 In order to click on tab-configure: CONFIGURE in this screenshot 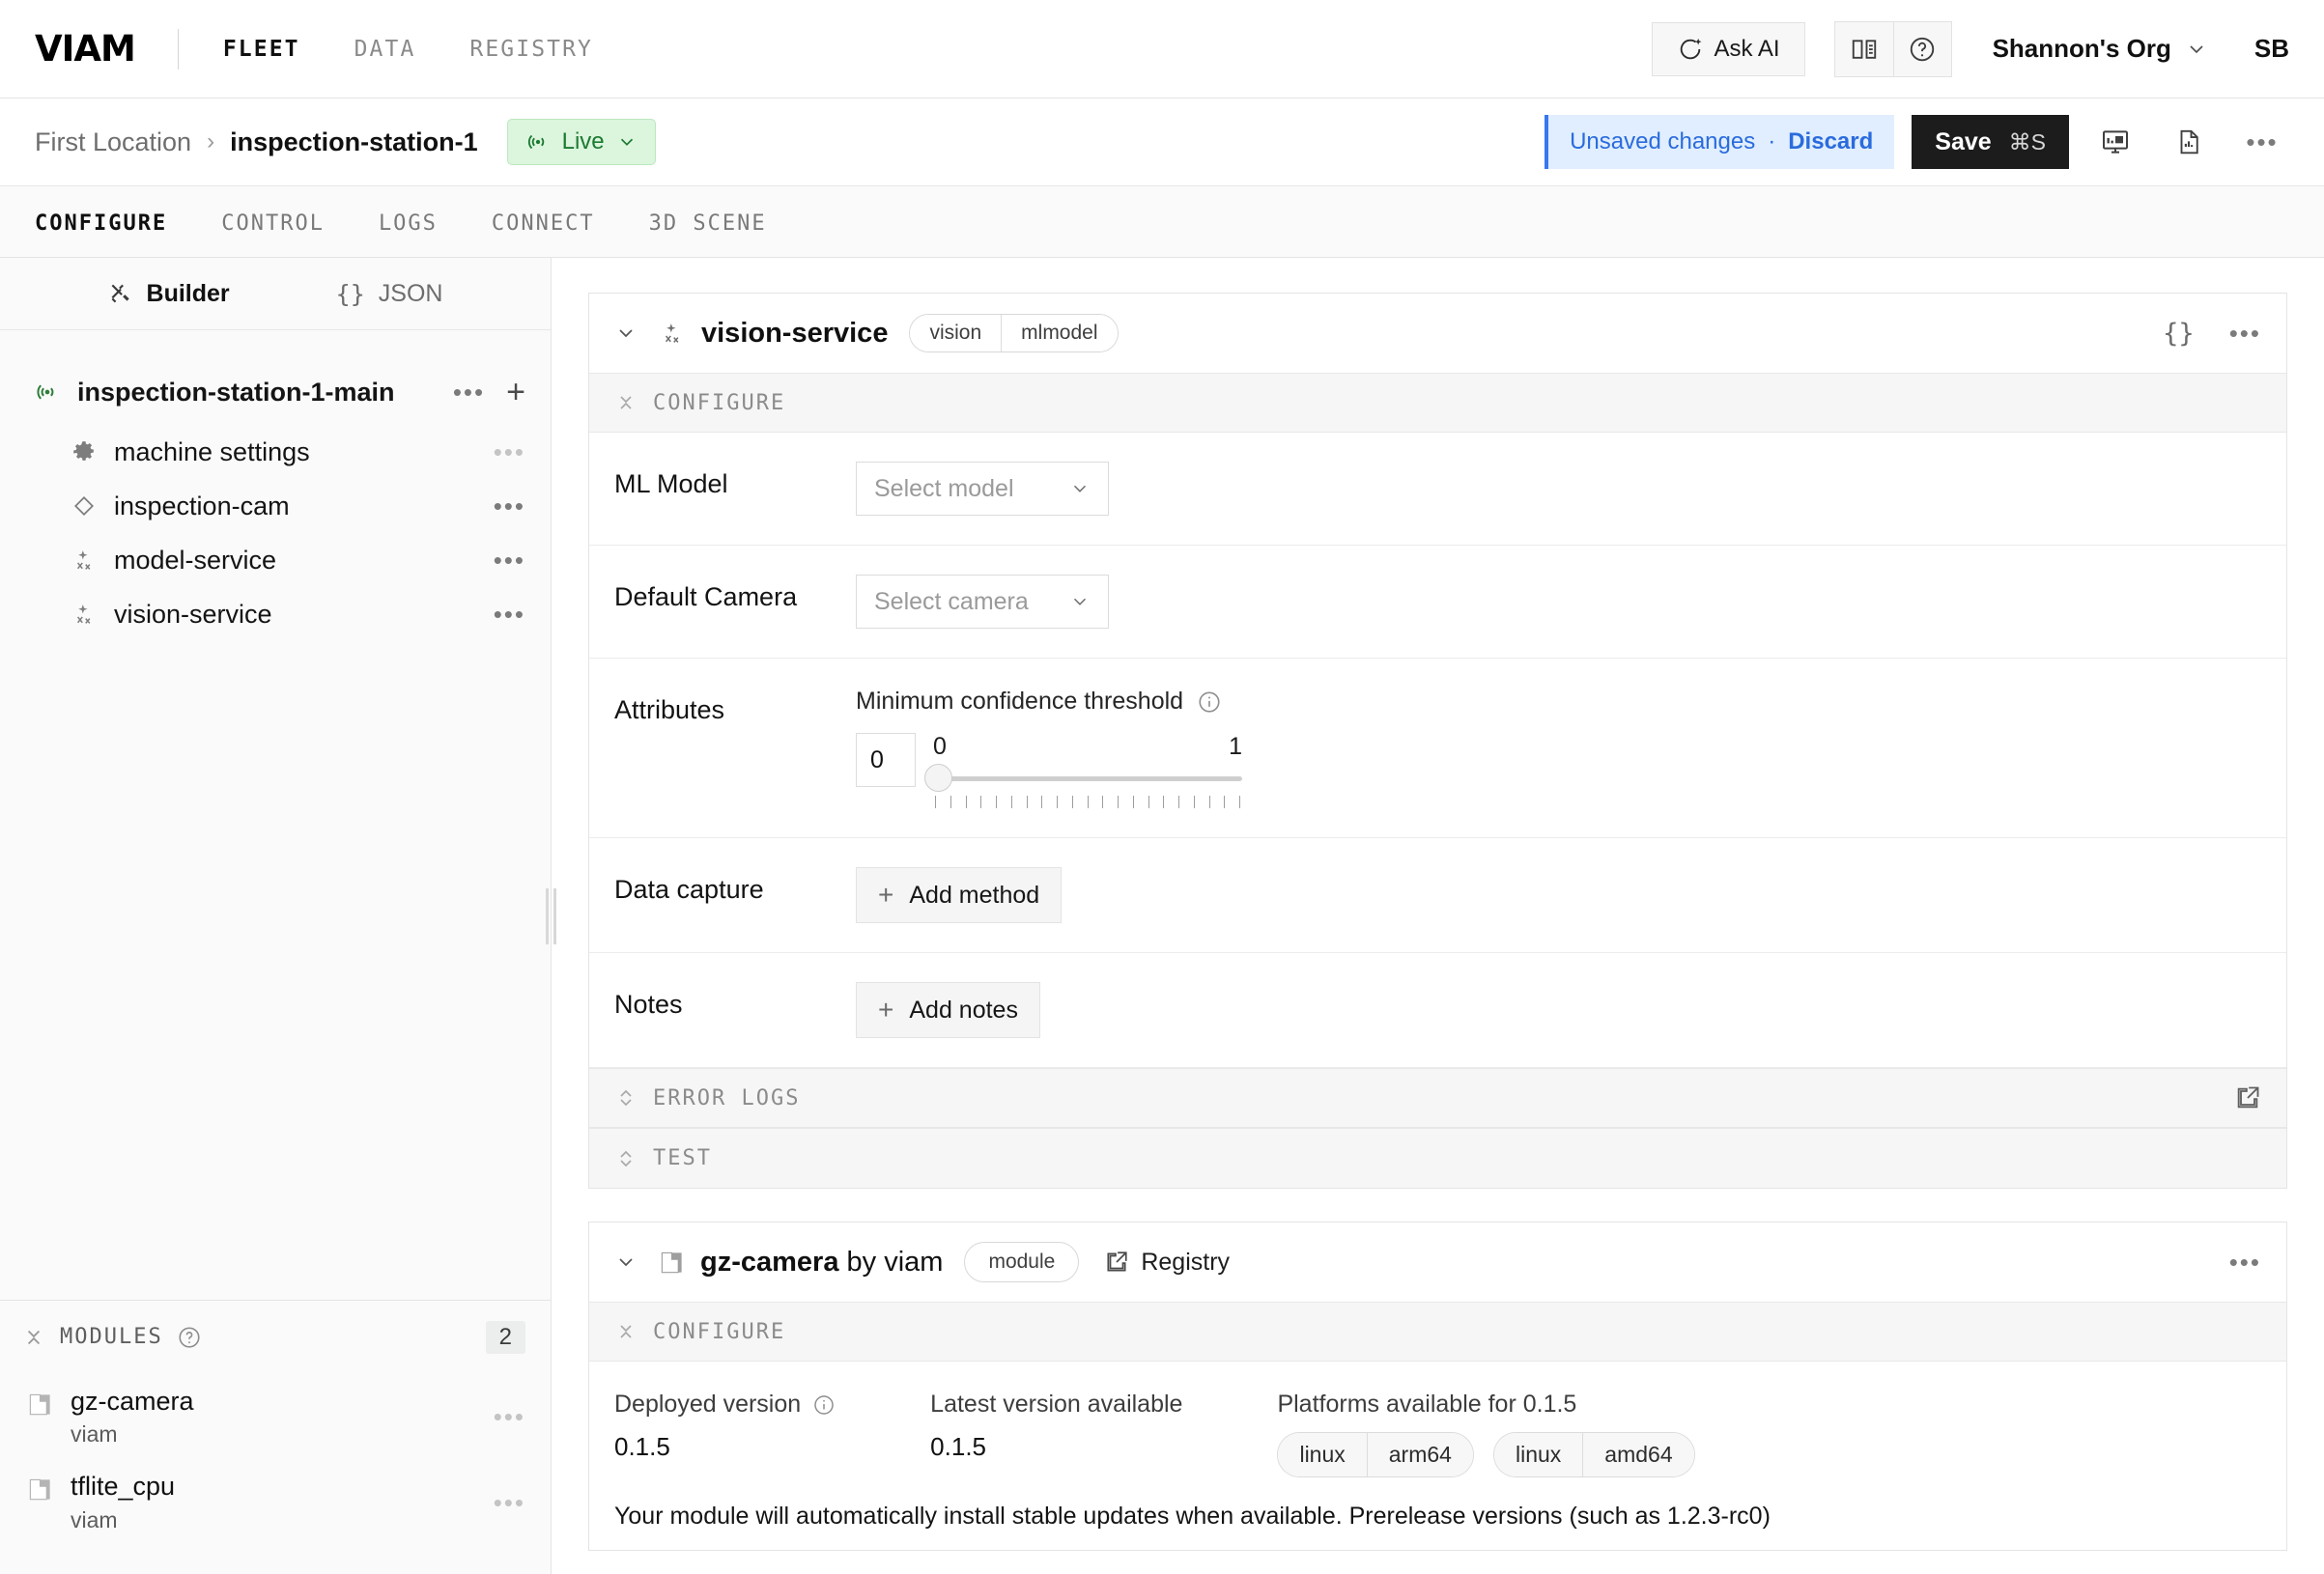, I will do `click(101, 223)`.